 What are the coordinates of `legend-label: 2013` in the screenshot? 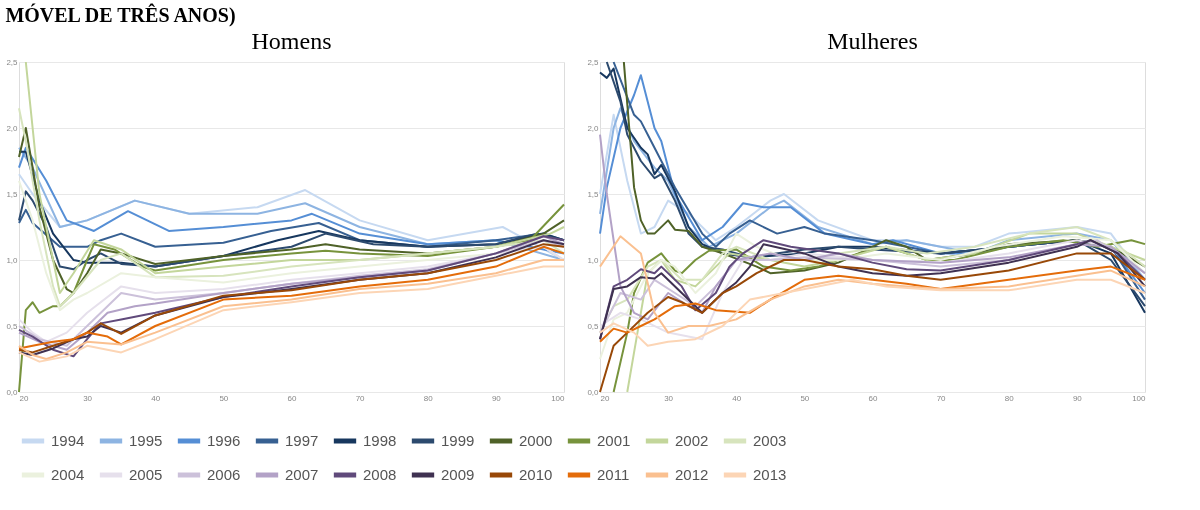 It's located at (770, 474).